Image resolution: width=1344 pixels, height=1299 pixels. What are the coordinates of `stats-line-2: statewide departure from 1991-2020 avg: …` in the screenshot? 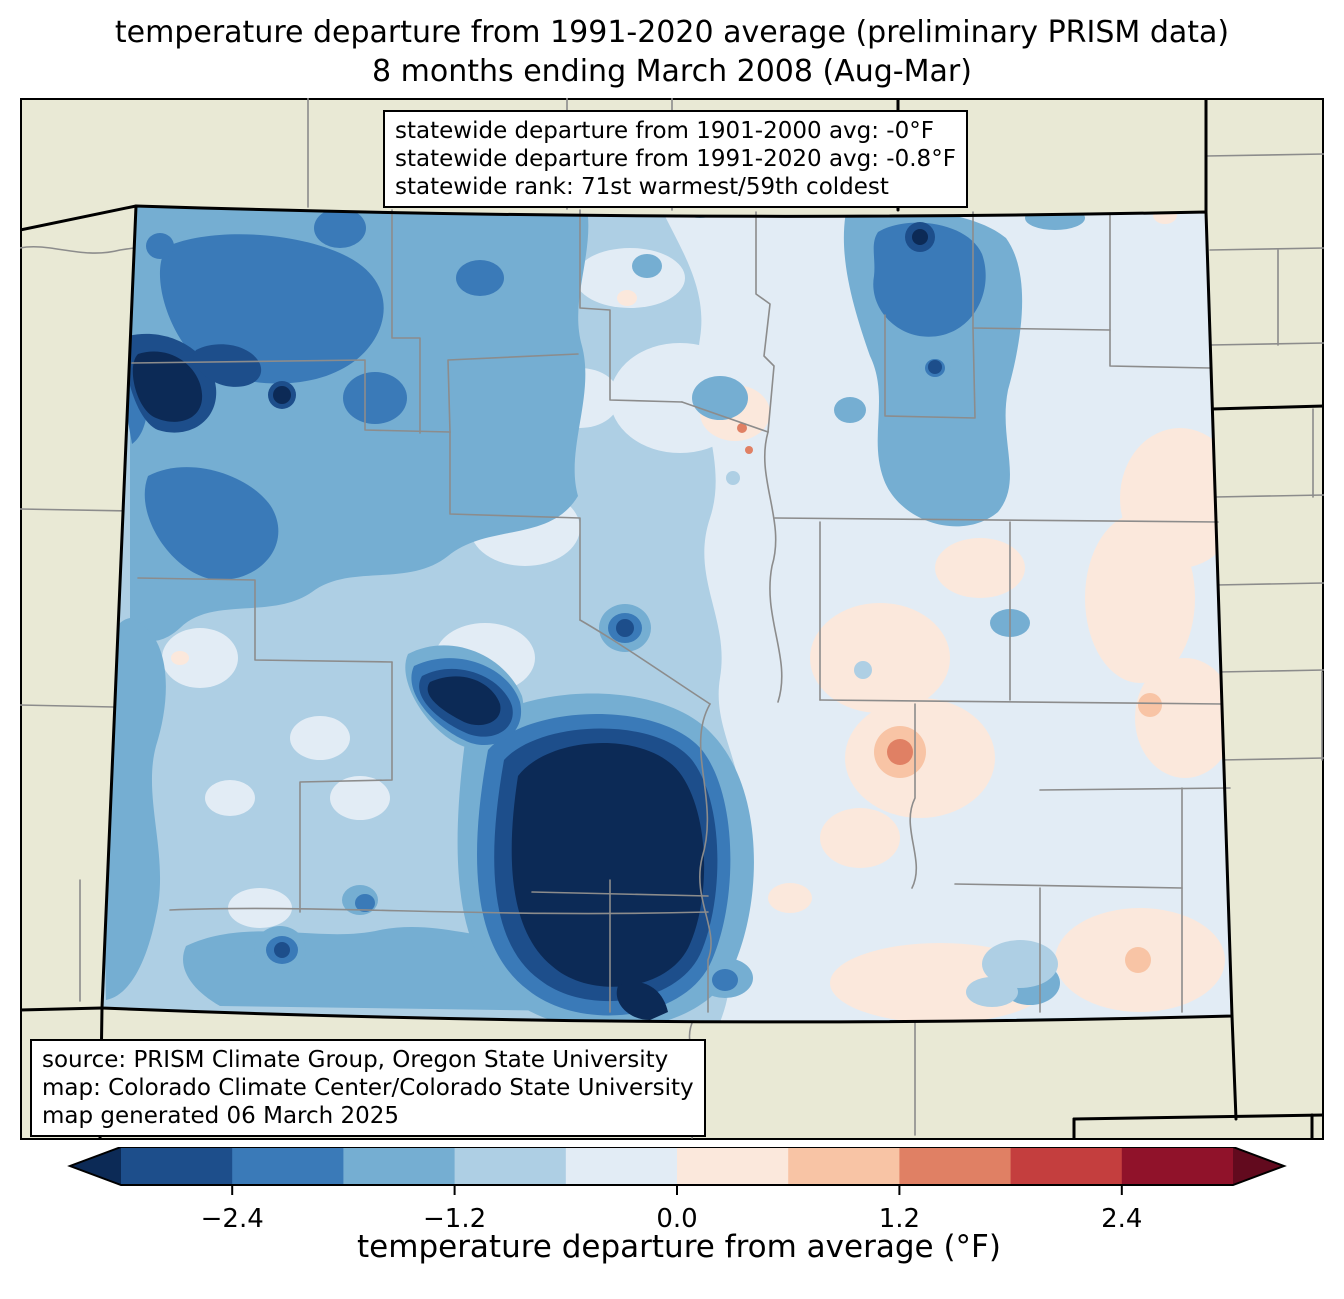 It's located at (675, 159).